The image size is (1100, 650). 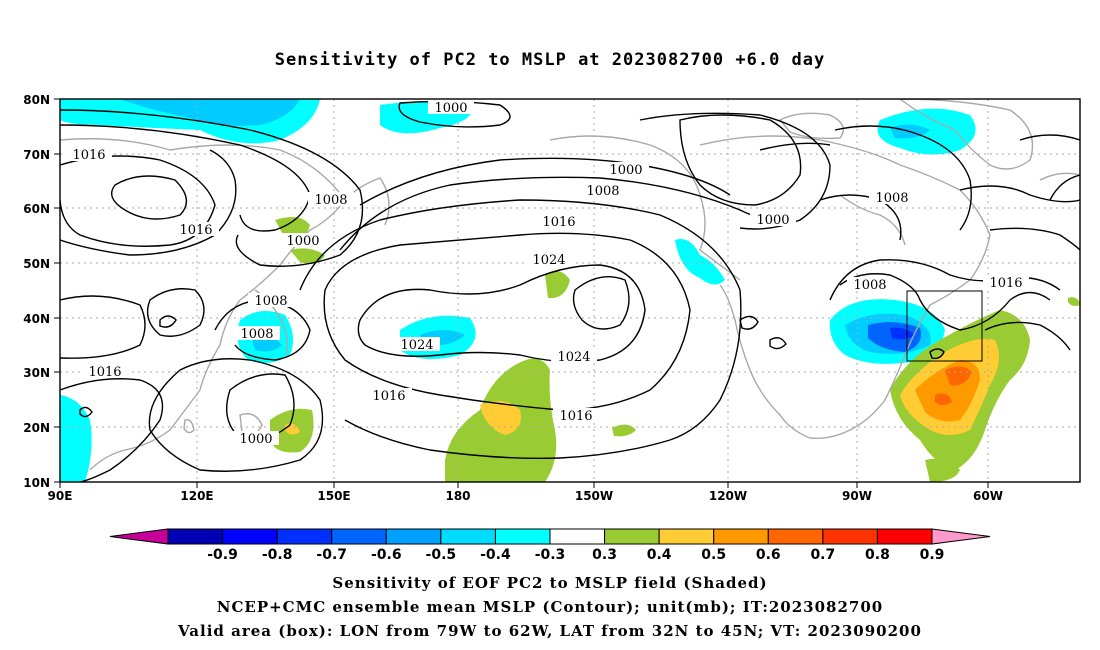 What do you see at coordinates (594, 496) in the screenshot?
I see `lon-label: 150W` at bounding box center [594, 496].